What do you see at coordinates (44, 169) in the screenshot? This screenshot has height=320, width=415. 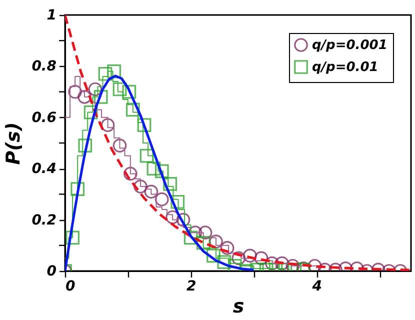 I see `y-tick-label: 0.4` at bounding box center [44, 169].